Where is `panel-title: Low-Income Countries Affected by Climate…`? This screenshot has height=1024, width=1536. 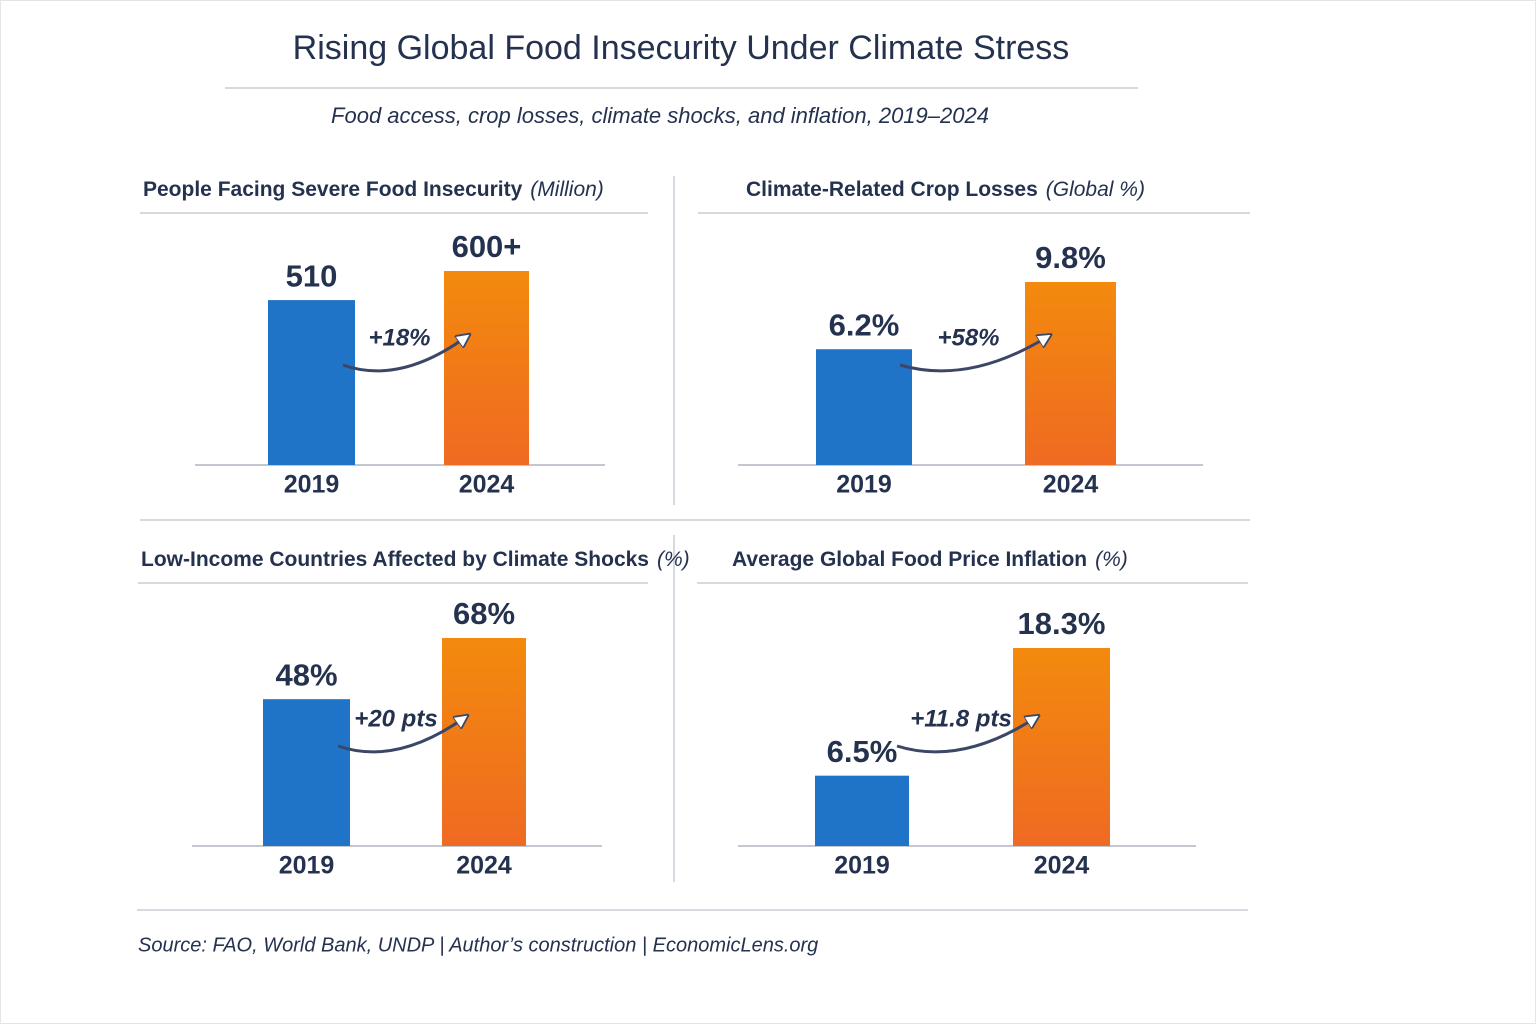 panel-title: Low-Income Countries Affected by Climate… is located at coordinates (415, 559).